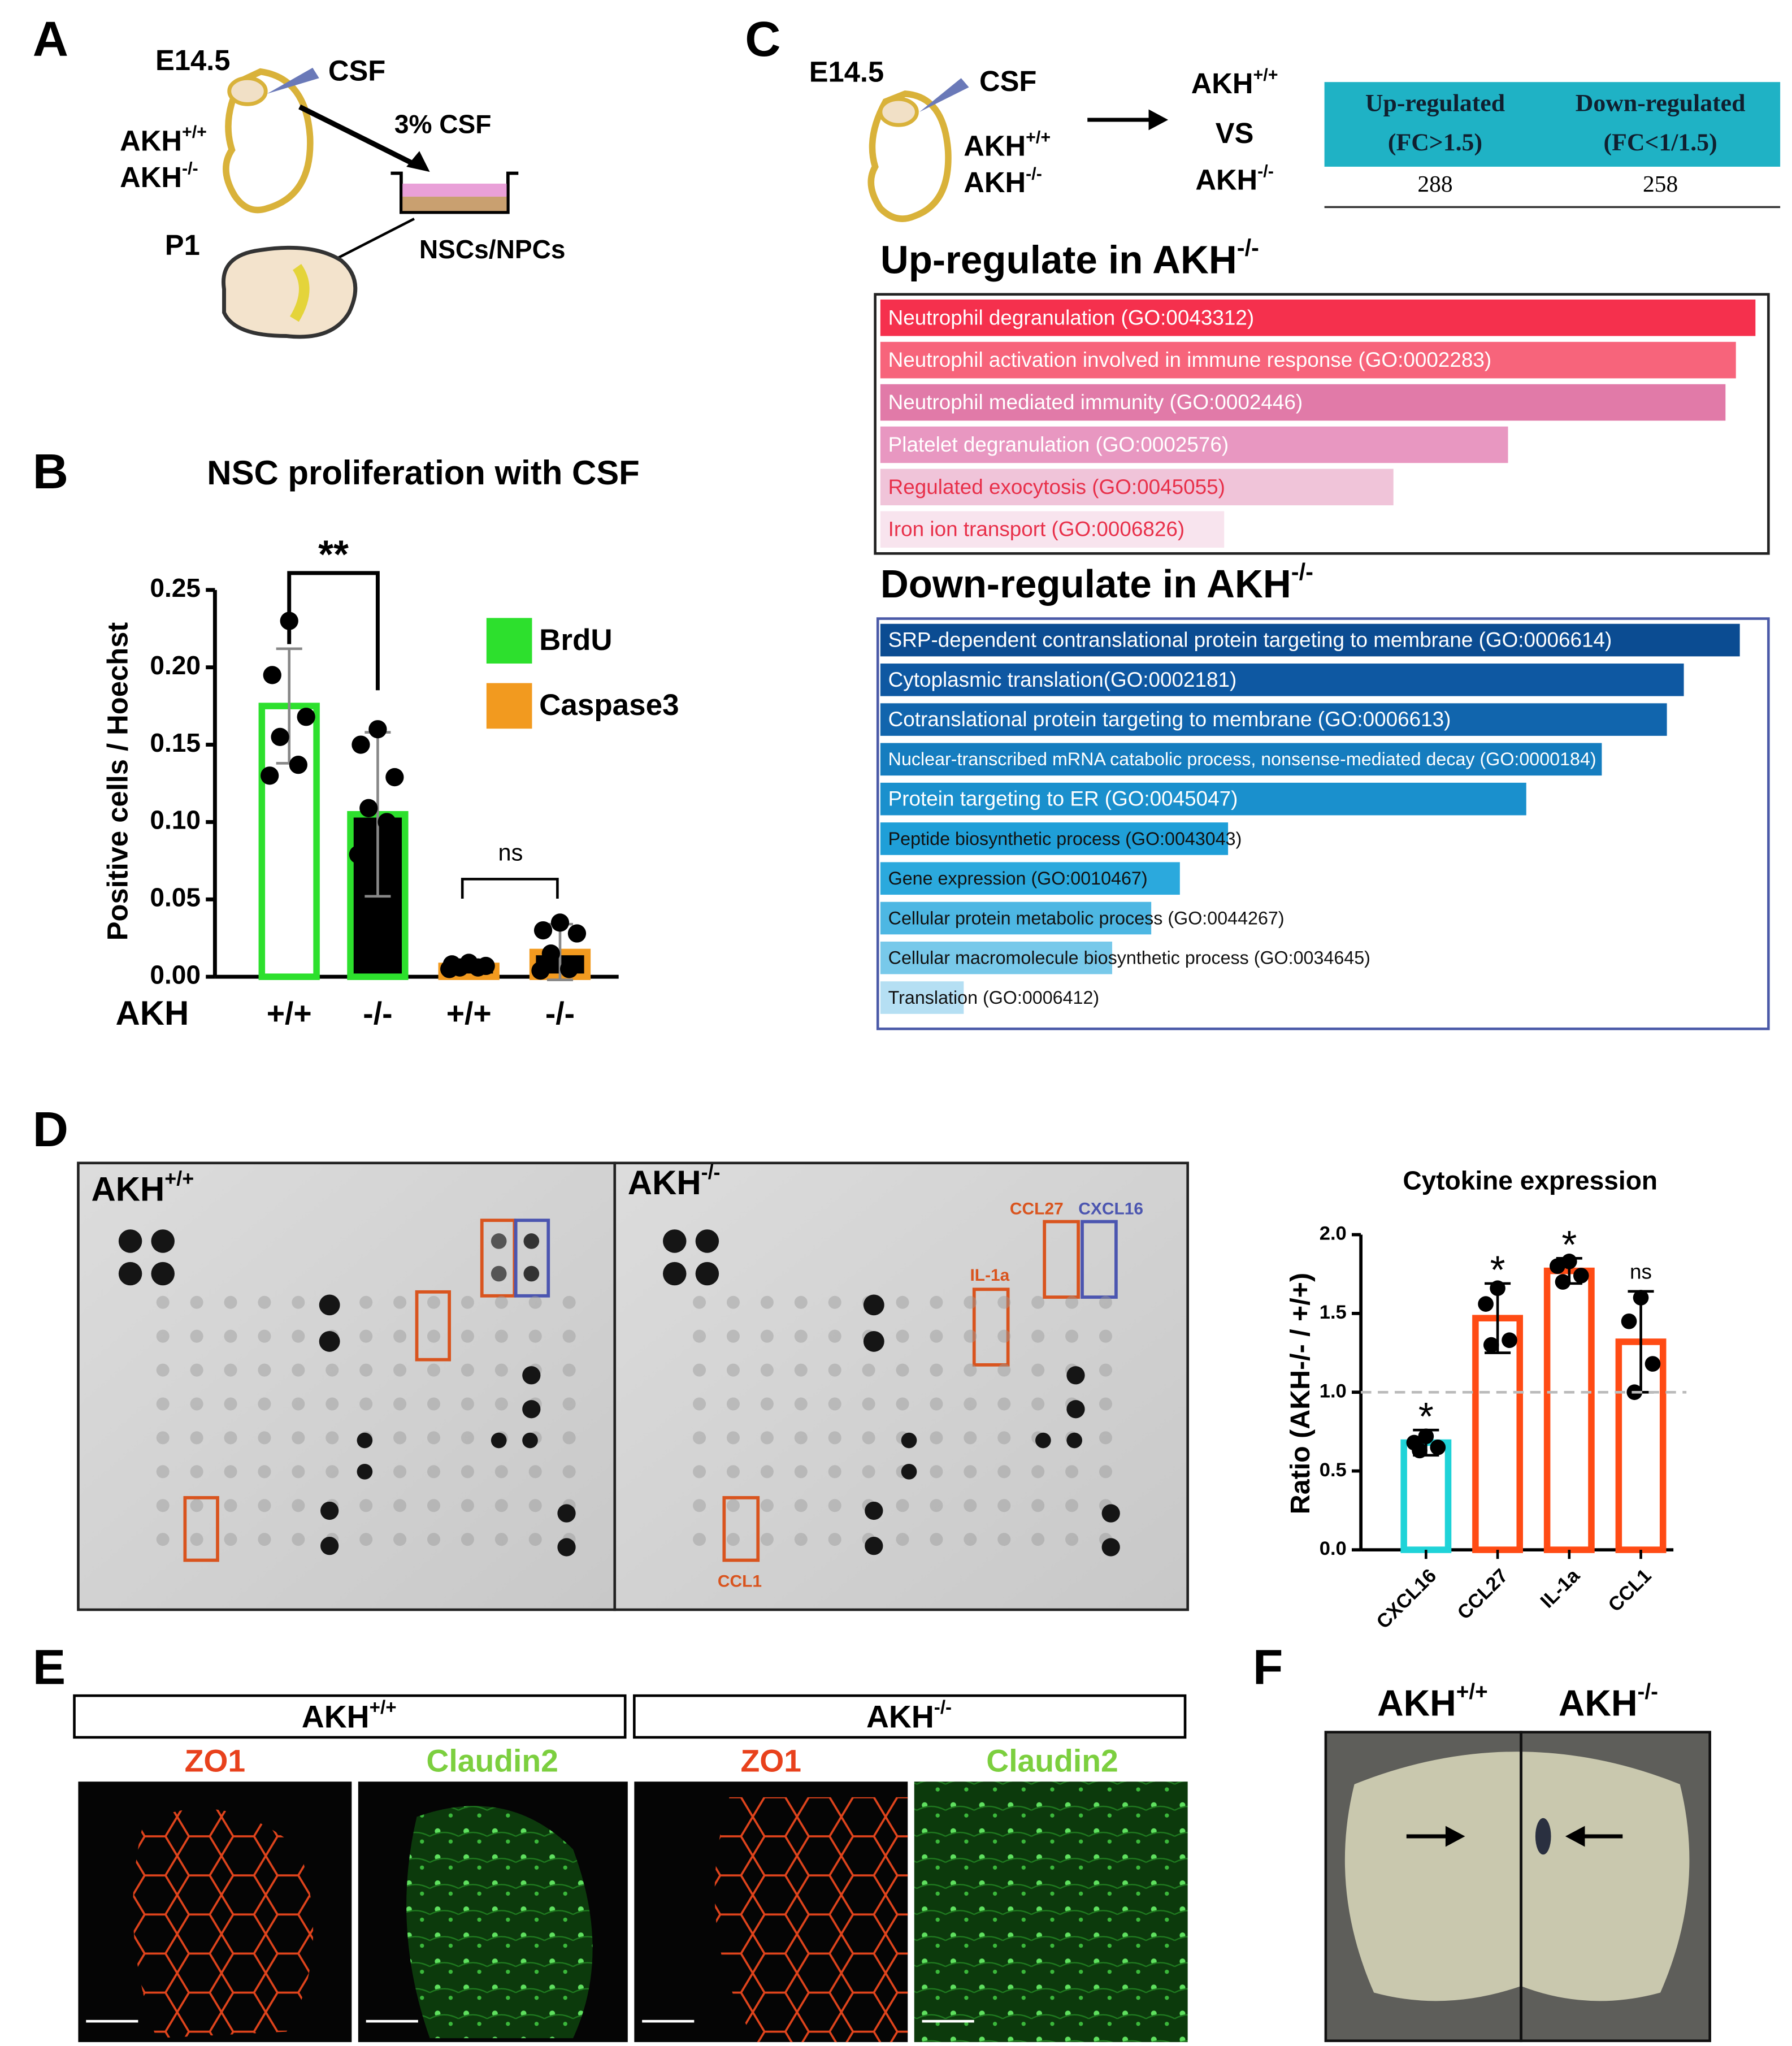  Describe the element at coordinates (664, 1183) in the screenshot. I see `blot-label-base: AKH` at that location.